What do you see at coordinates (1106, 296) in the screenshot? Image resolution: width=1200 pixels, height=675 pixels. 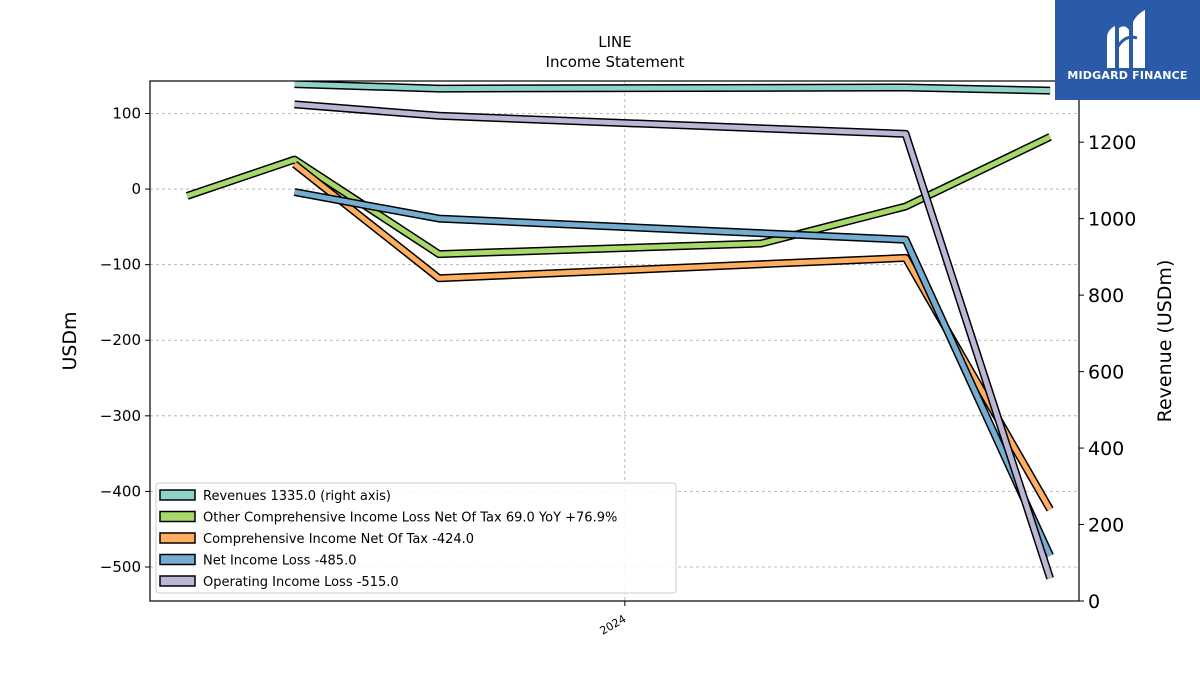 I see `y-tick-label-right: 800` at bounding box center [1106, 296].